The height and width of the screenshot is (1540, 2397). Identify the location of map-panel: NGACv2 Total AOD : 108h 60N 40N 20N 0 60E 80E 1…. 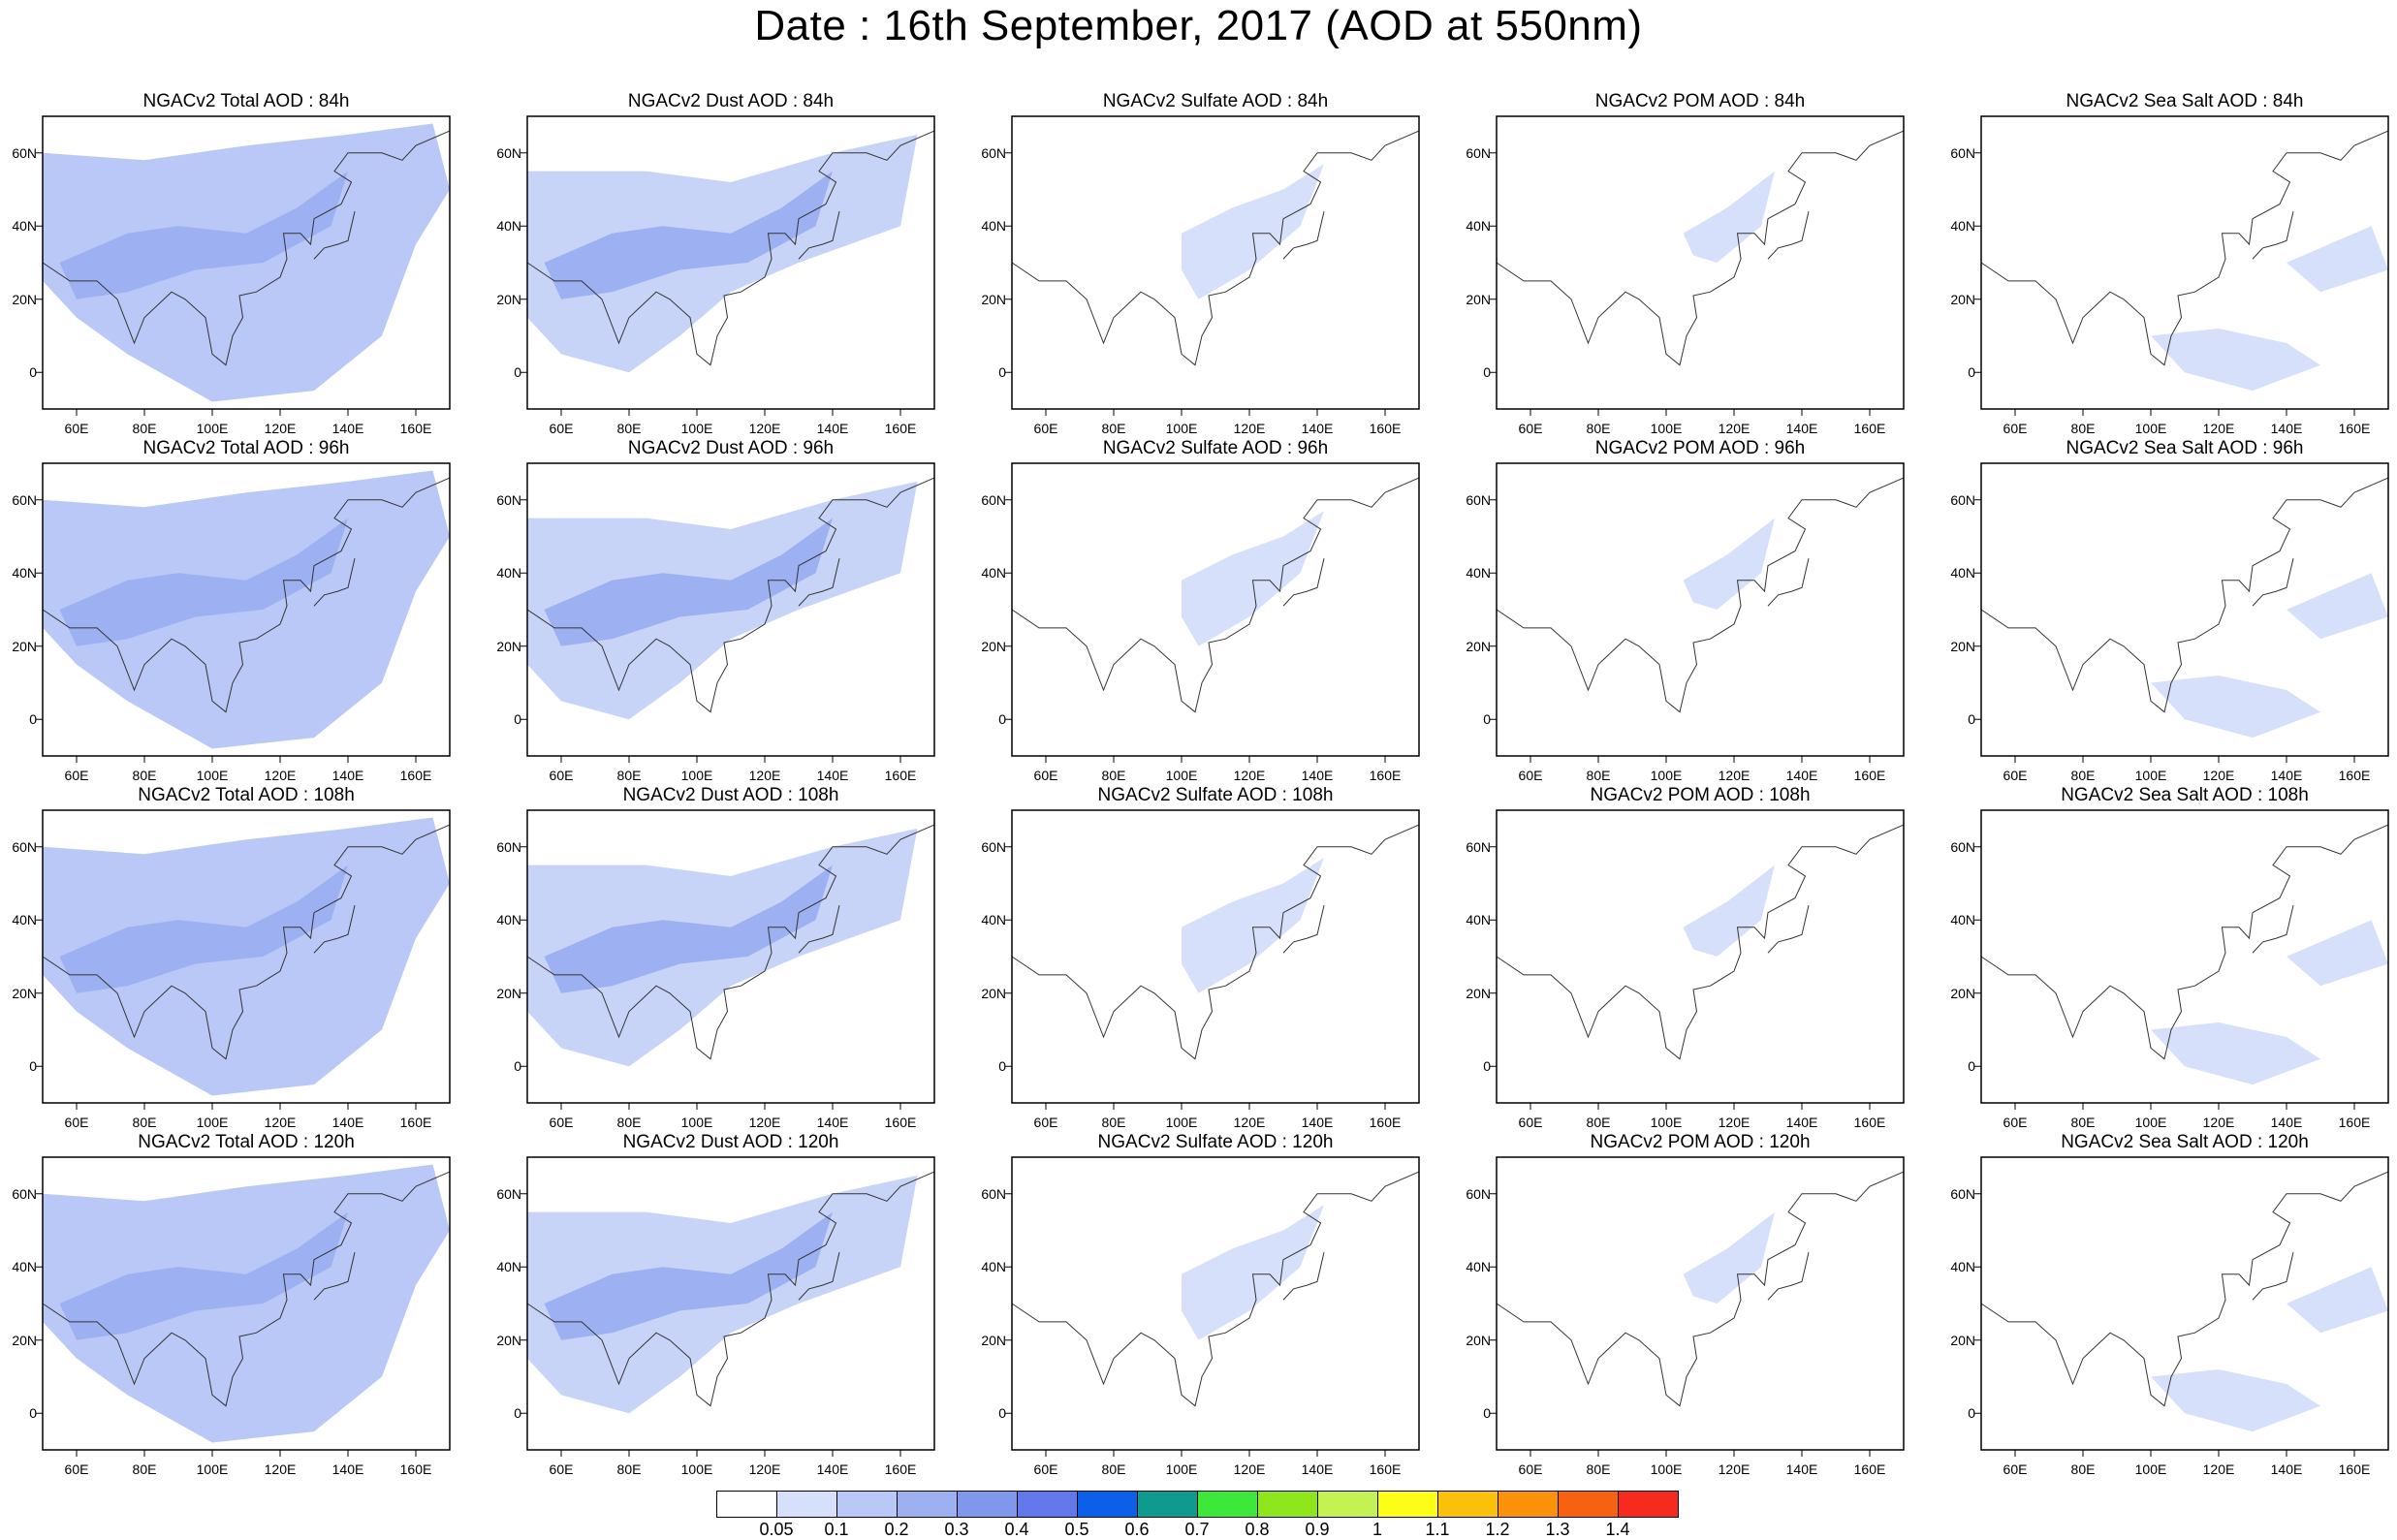
(243, 957).